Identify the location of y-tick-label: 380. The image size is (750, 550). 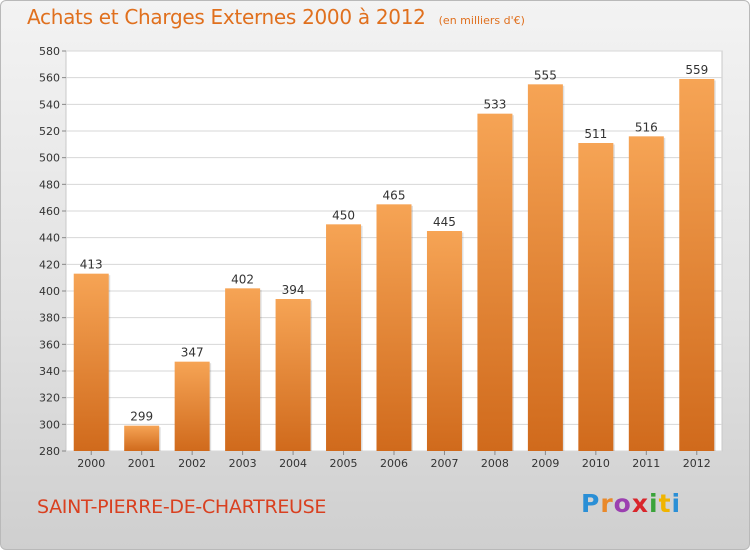
(49, 318).